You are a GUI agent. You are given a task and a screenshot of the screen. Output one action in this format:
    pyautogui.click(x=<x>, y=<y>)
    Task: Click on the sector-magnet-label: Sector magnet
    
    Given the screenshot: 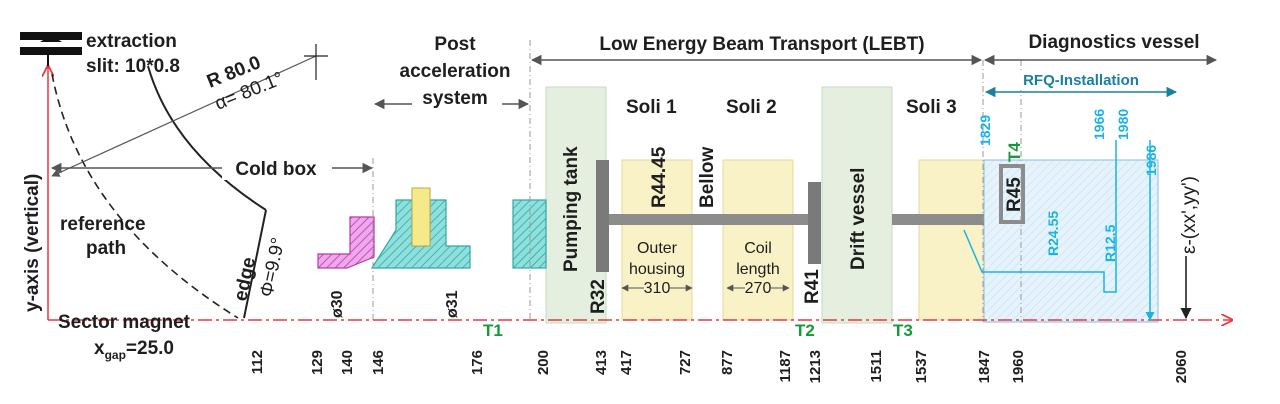 What is the action you would take?
    pyautogui.click(x=124, y=322)
    